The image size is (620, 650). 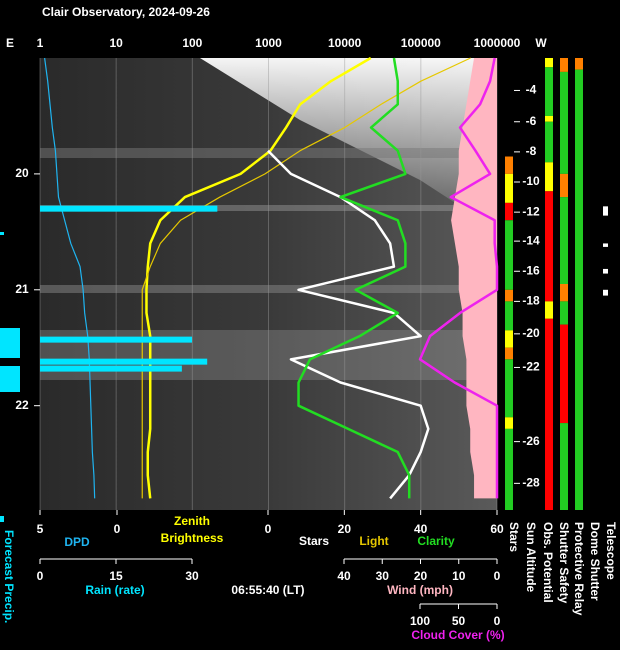 I want to click on x-tick-label: 40, so click(x=344, y=576).